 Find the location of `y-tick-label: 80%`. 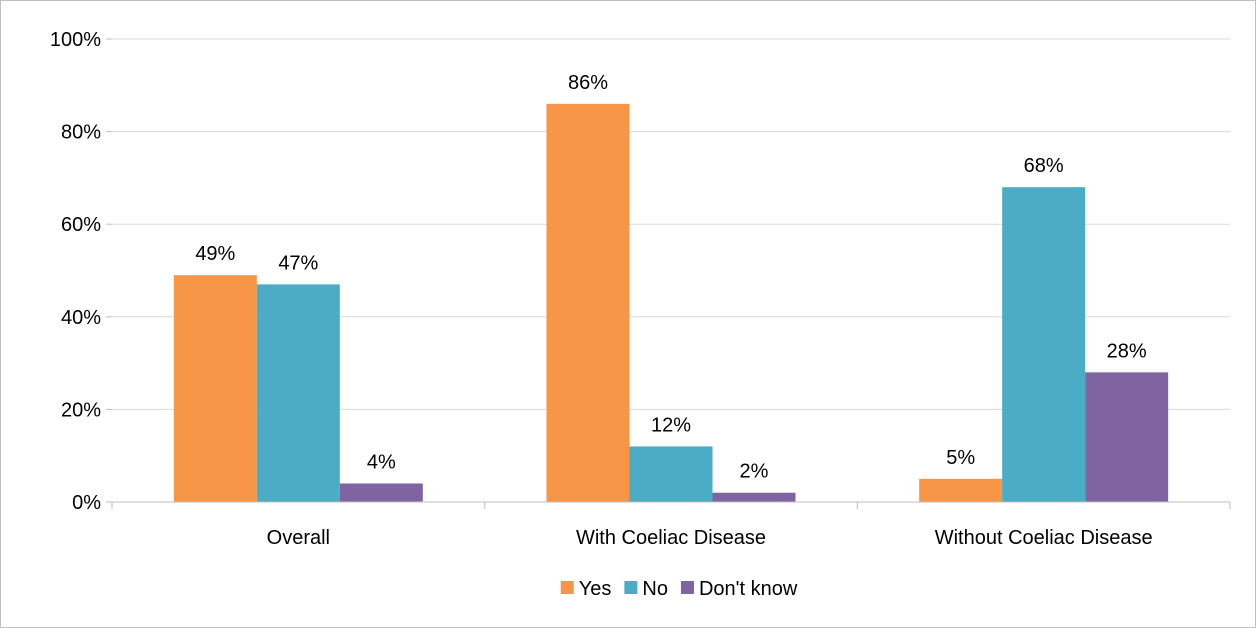

y-tick-label: 80% is located at coordinates (81, 133).